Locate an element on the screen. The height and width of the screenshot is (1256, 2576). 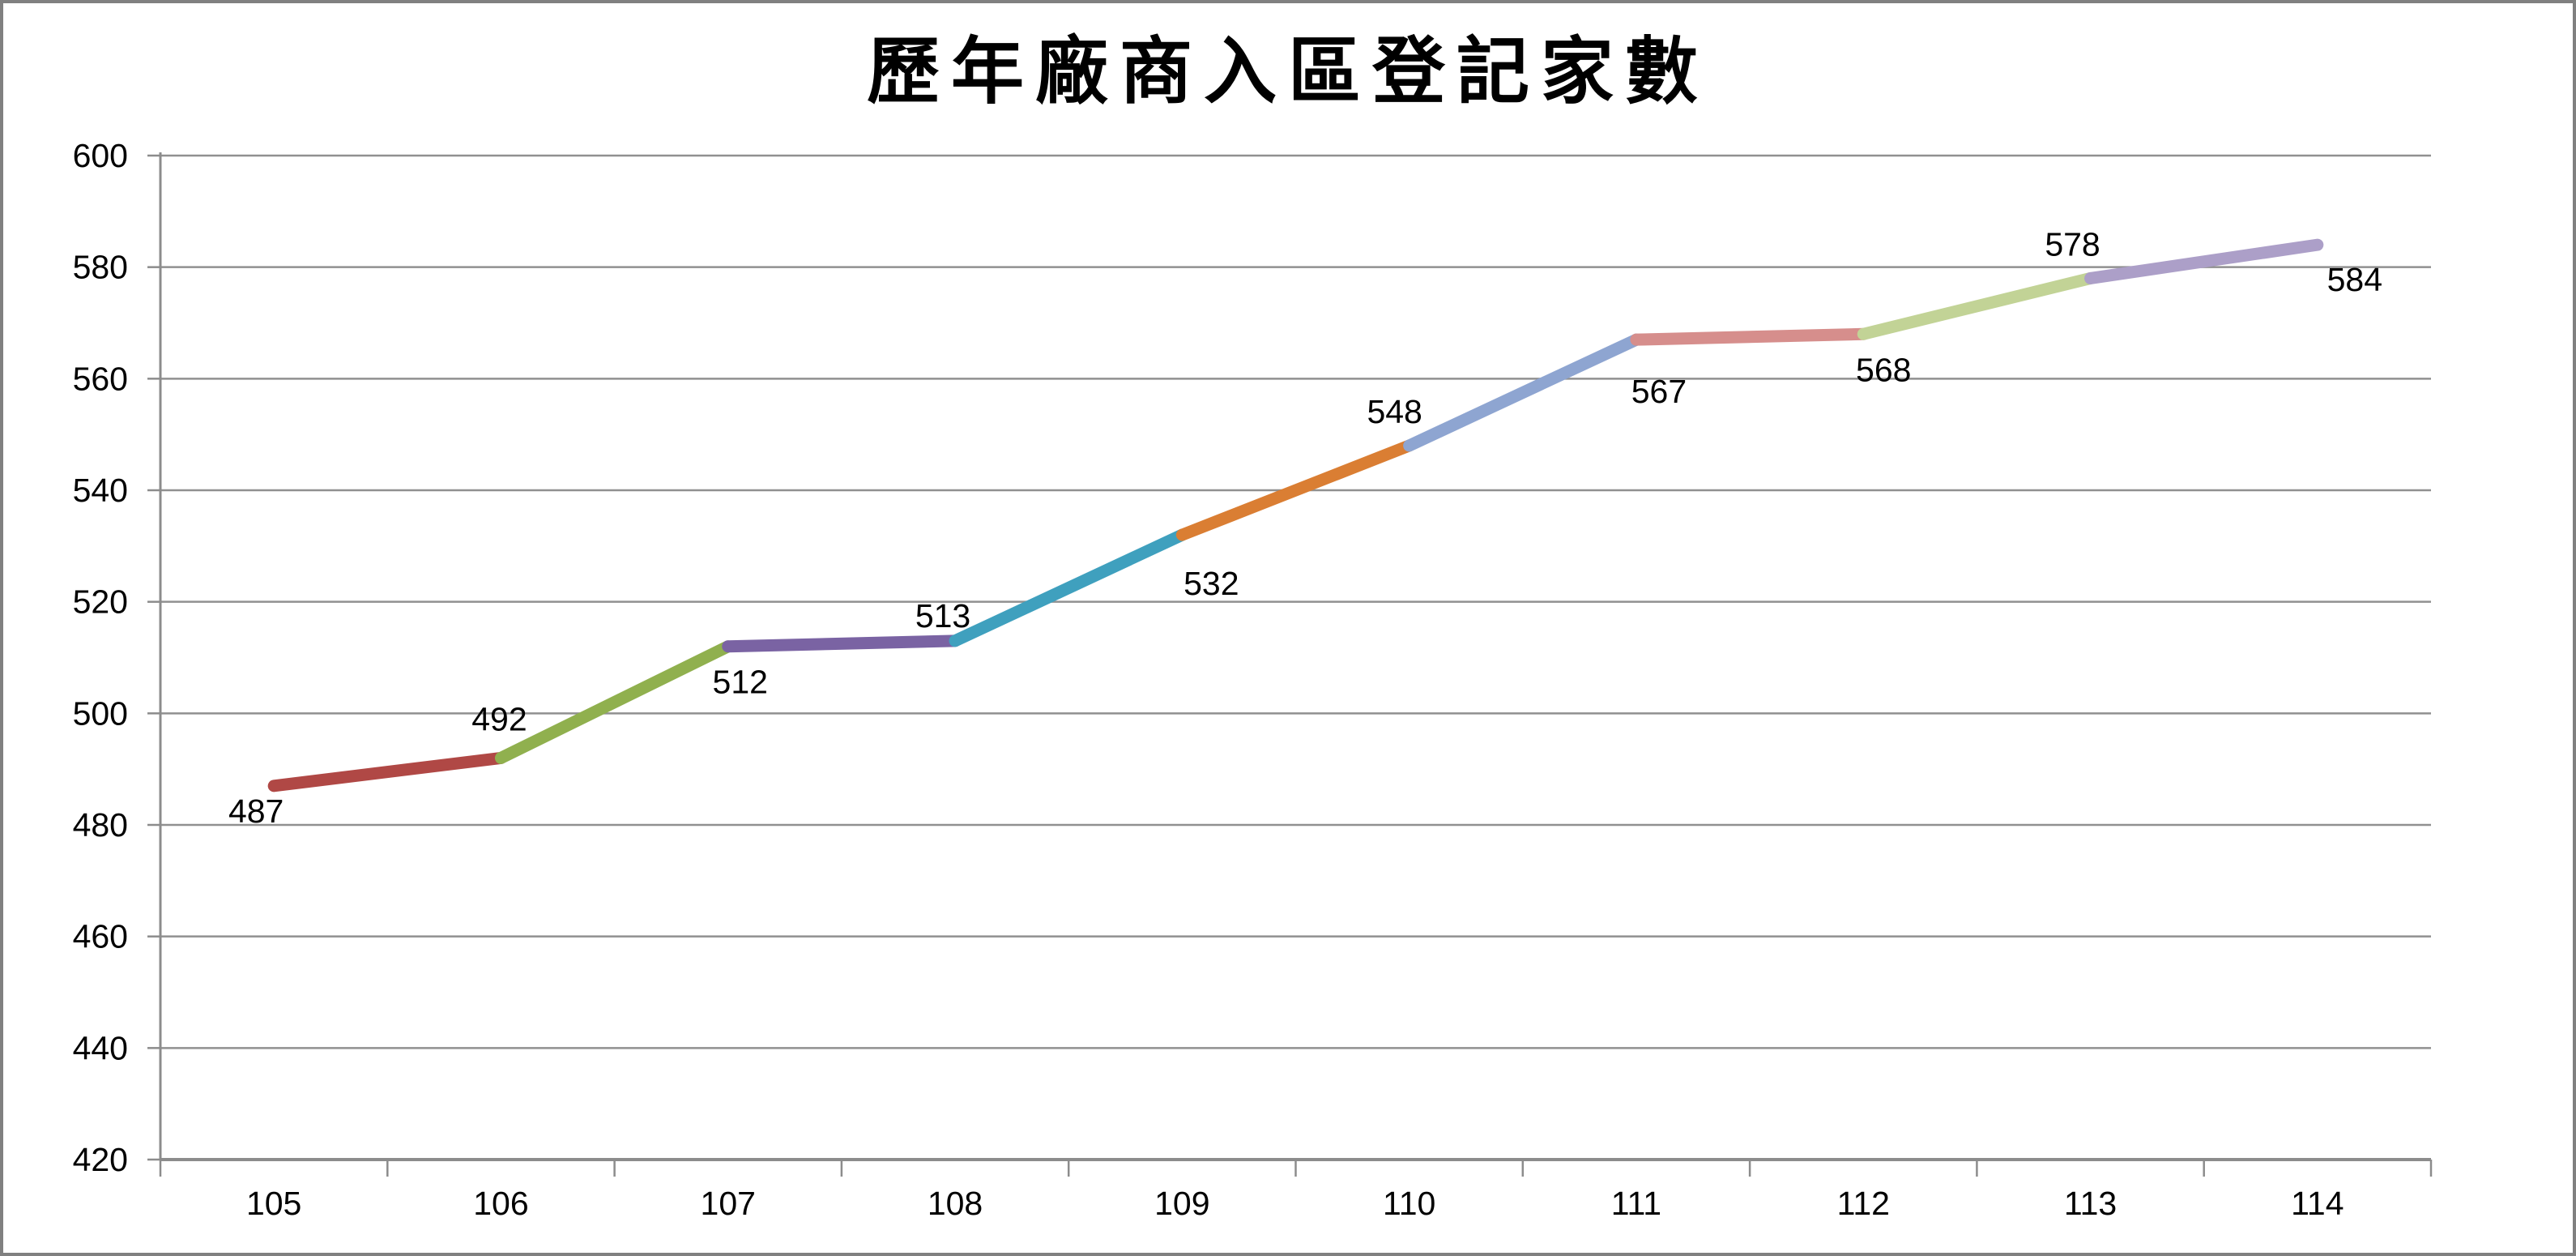
y-axis-tick-label: 600 is located at coordinates (100, 155).